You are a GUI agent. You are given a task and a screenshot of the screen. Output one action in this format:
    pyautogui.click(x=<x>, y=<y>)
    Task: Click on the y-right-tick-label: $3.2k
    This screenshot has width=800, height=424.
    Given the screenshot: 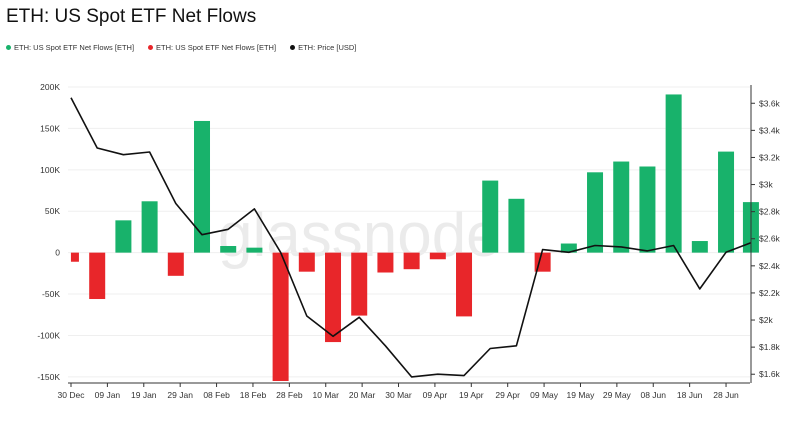 What is the action you would take?
    pyautogui.click(x=770, y=157)
    